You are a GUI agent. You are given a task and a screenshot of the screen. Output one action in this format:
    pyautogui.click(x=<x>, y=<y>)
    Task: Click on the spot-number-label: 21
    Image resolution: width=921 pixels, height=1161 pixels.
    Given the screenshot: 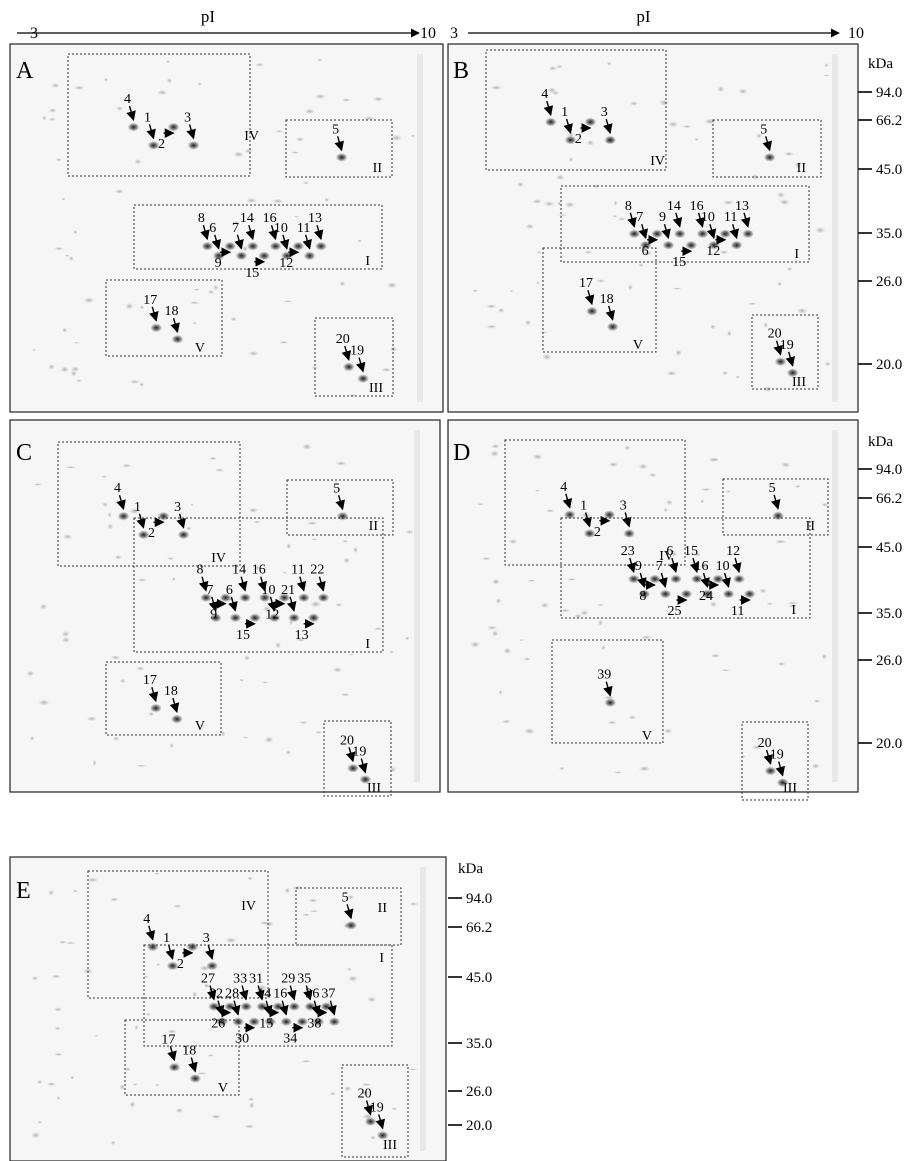 What is the action you would take?
    pyautogui.click(x=288, y=590)
    